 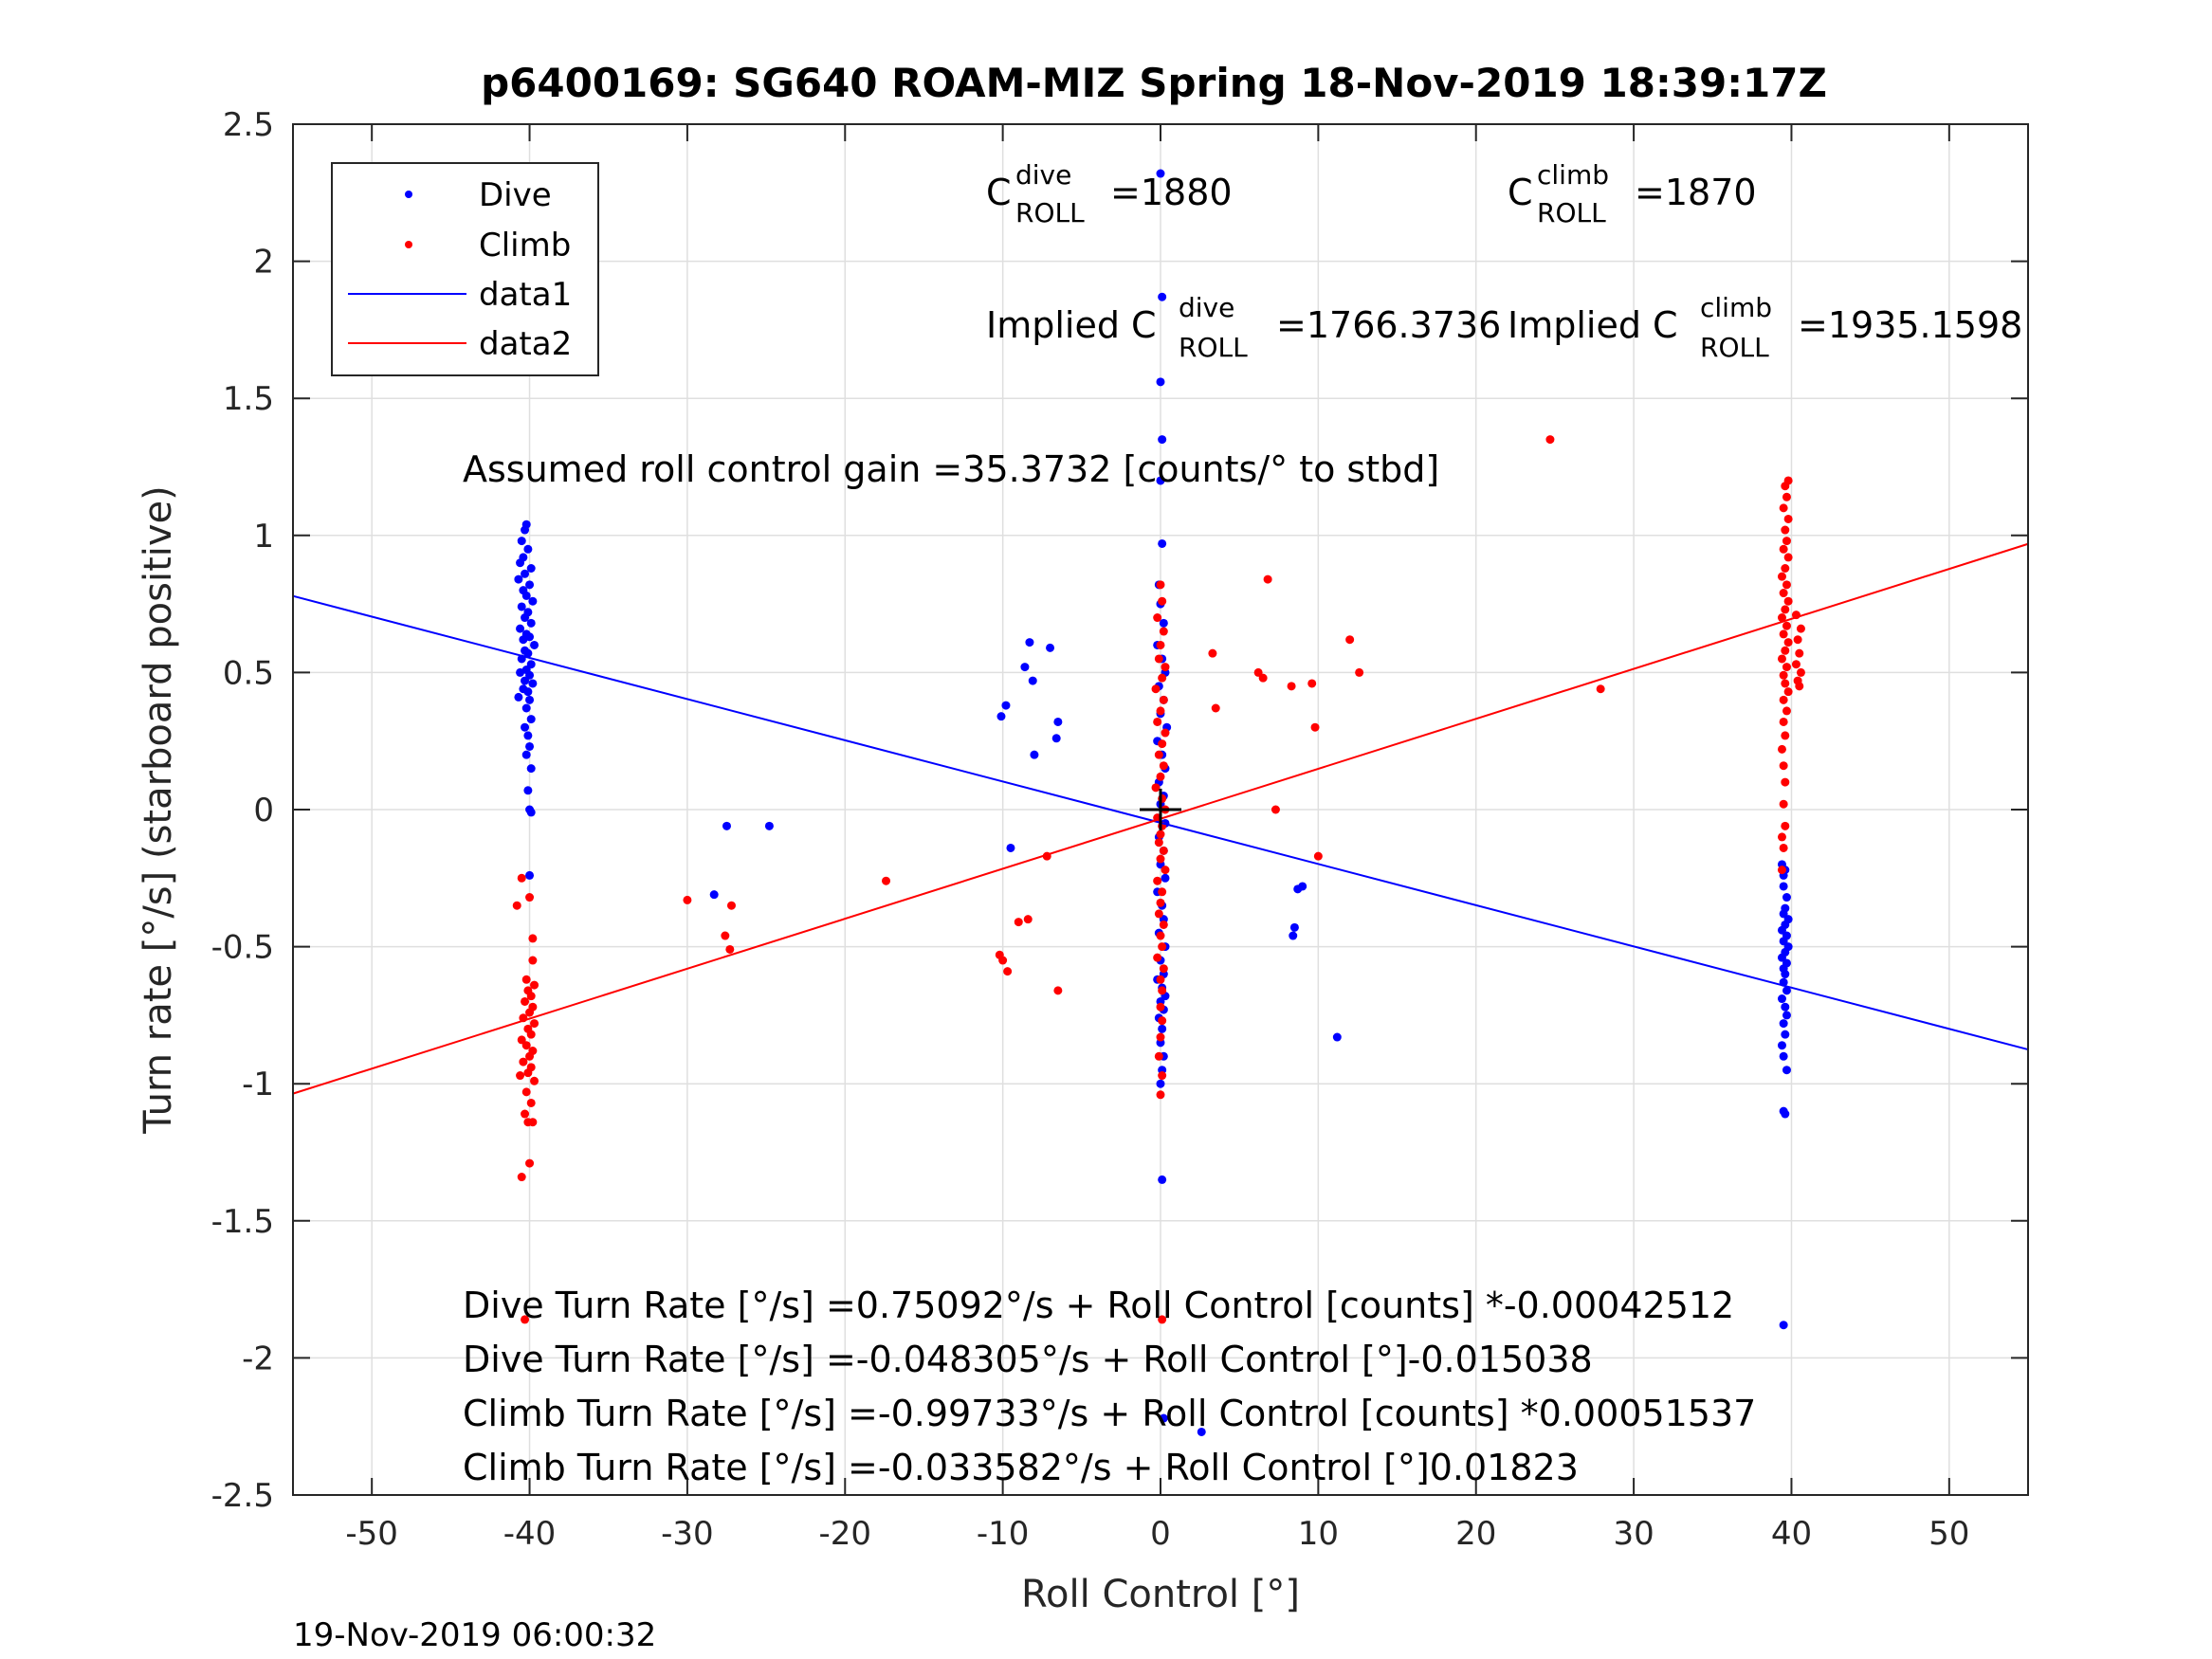 What do you see at coordinates (158, 810) in the screenshot?
I see `y-axis-label: Turn rate [°/s] (starboard positive)` at bounding box center [158, 810].